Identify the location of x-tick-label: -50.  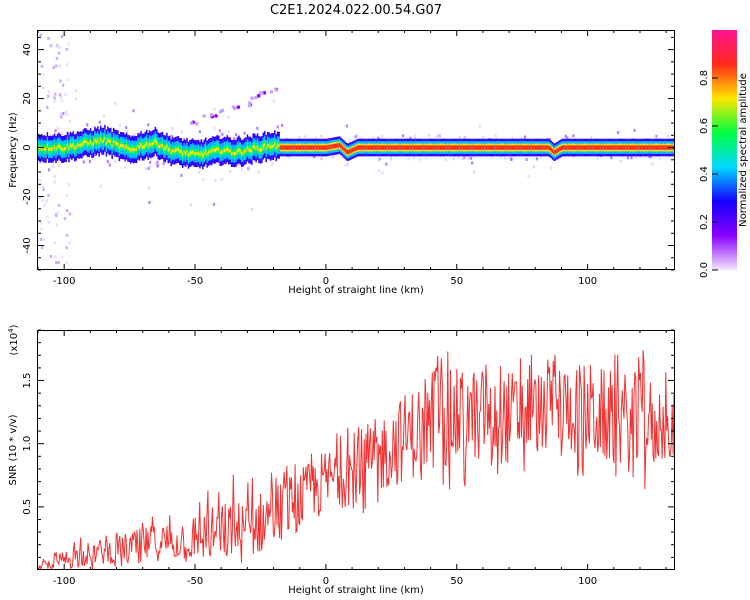
(195, 581).